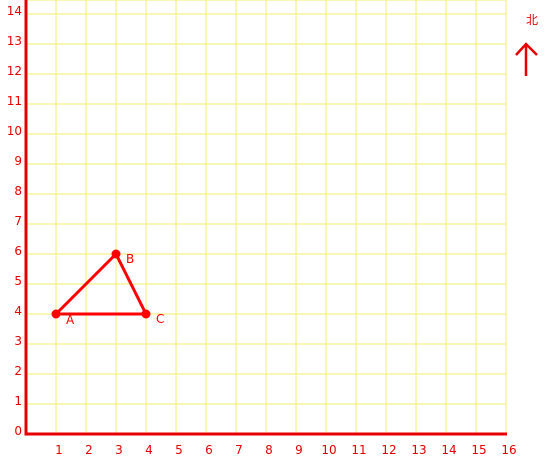 Image resolution: width=548 pixels, height=461 pixels. Describe the element at coordinates (160, 319) in the screenshot. I see `vertex-label-c: C` at that location.